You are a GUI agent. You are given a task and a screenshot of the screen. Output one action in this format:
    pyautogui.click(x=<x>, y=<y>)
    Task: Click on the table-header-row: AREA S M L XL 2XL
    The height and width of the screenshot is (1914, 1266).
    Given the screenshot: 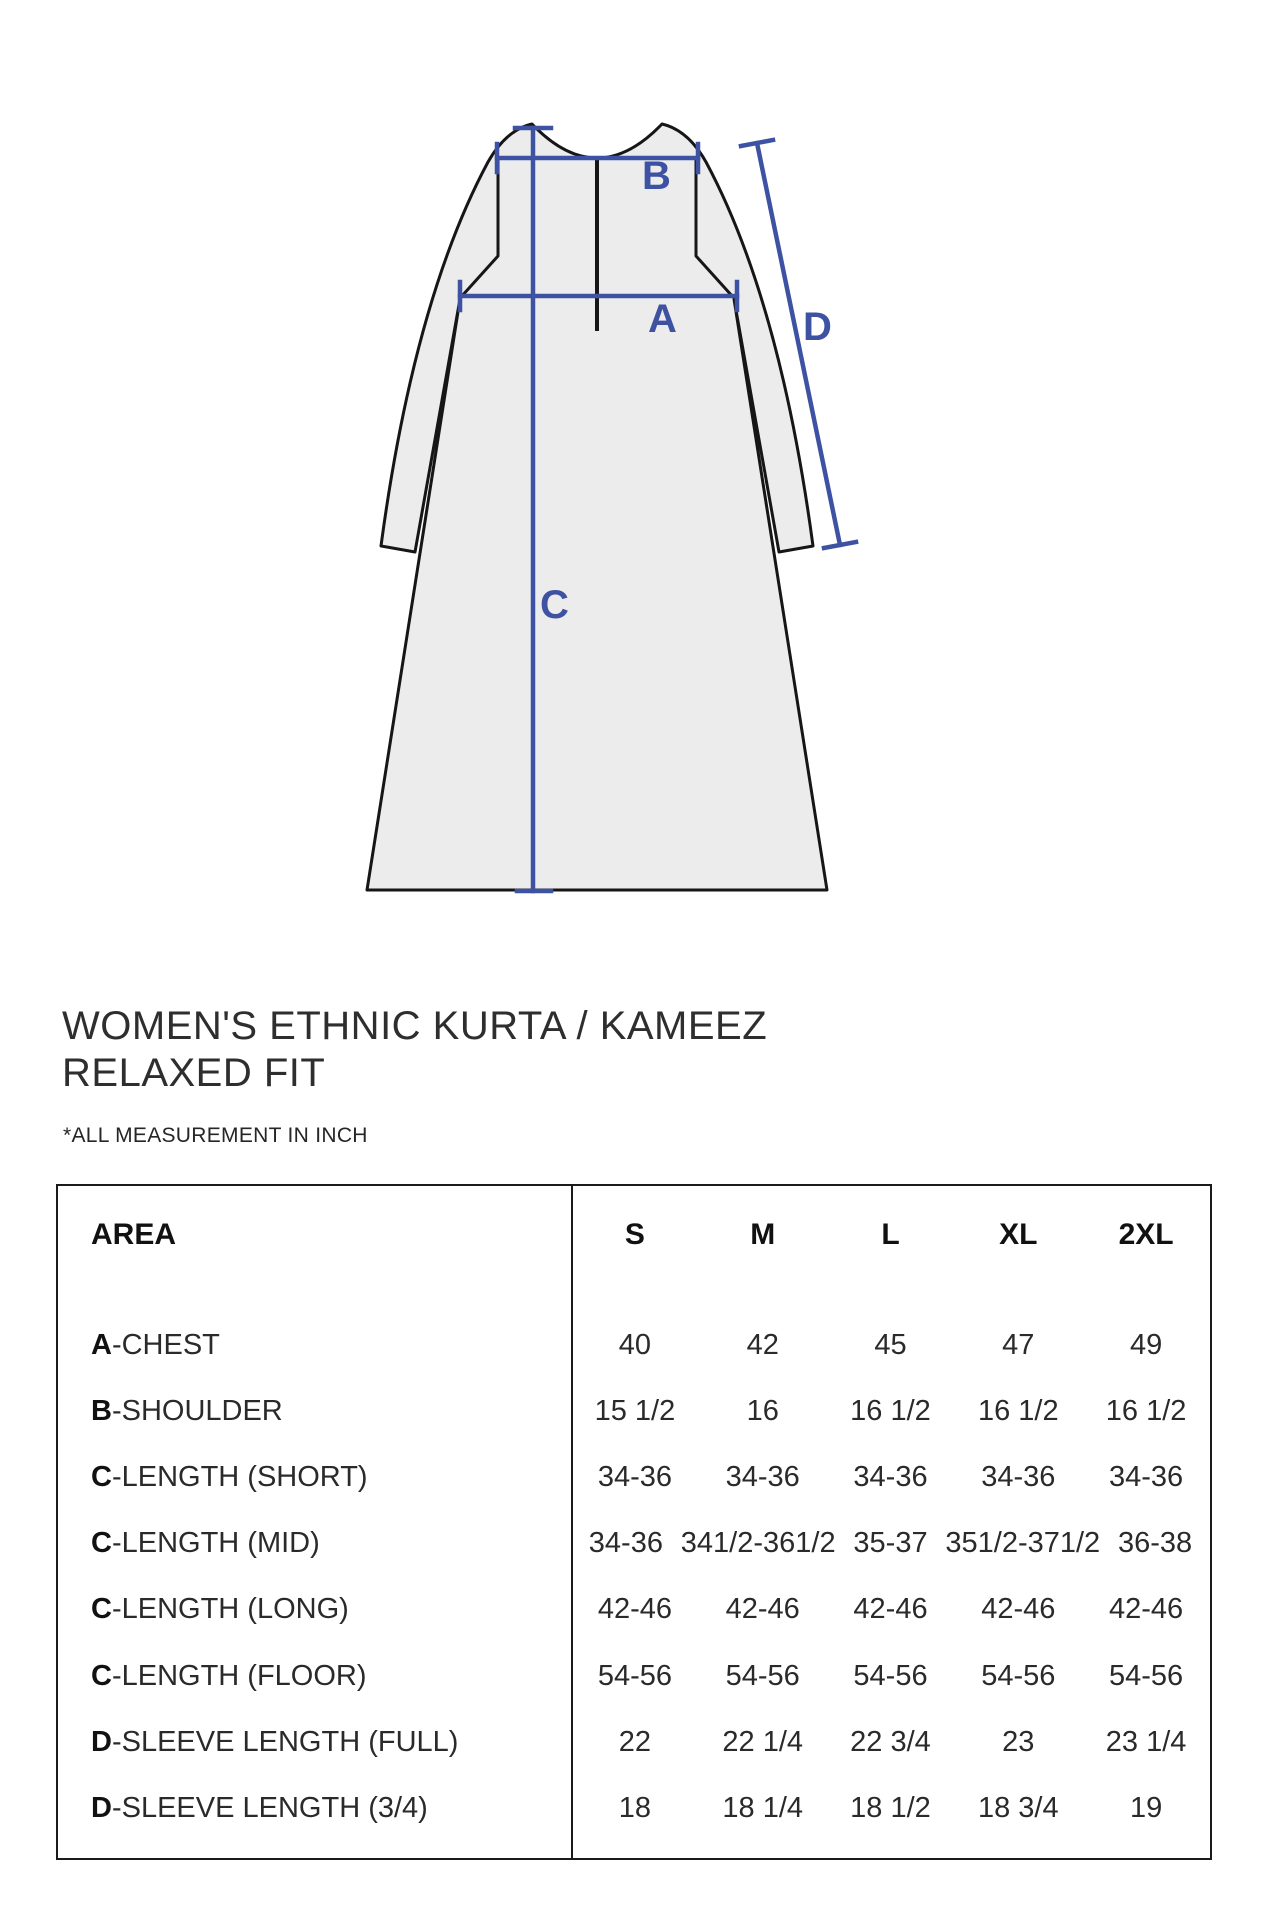 What is the action you would take?
    pyautogui.click(x=634, y=1249)
    